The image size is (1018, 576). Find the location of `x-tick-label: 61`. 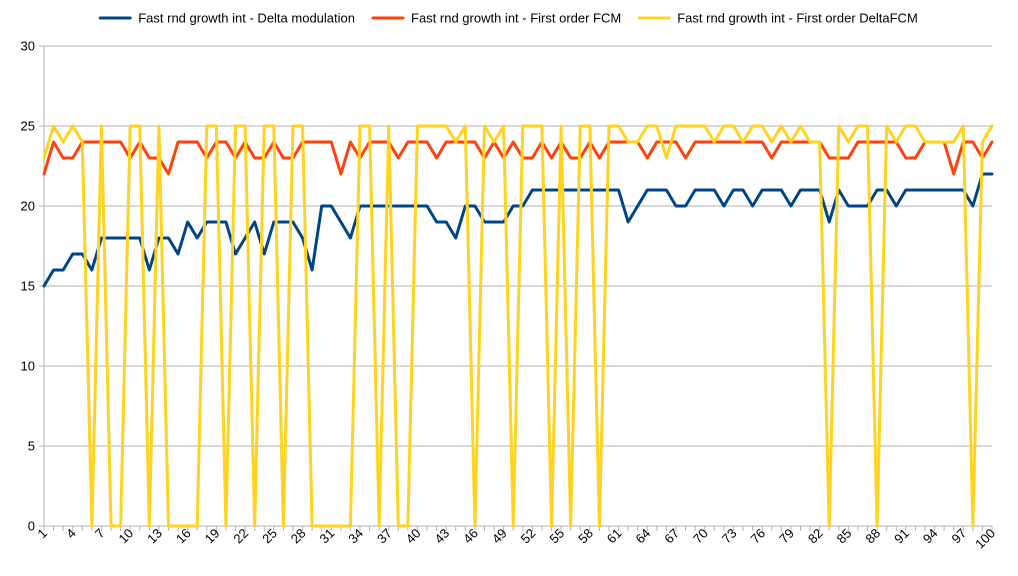

x-tick-label: 61 is located at coordinates (614, 536).